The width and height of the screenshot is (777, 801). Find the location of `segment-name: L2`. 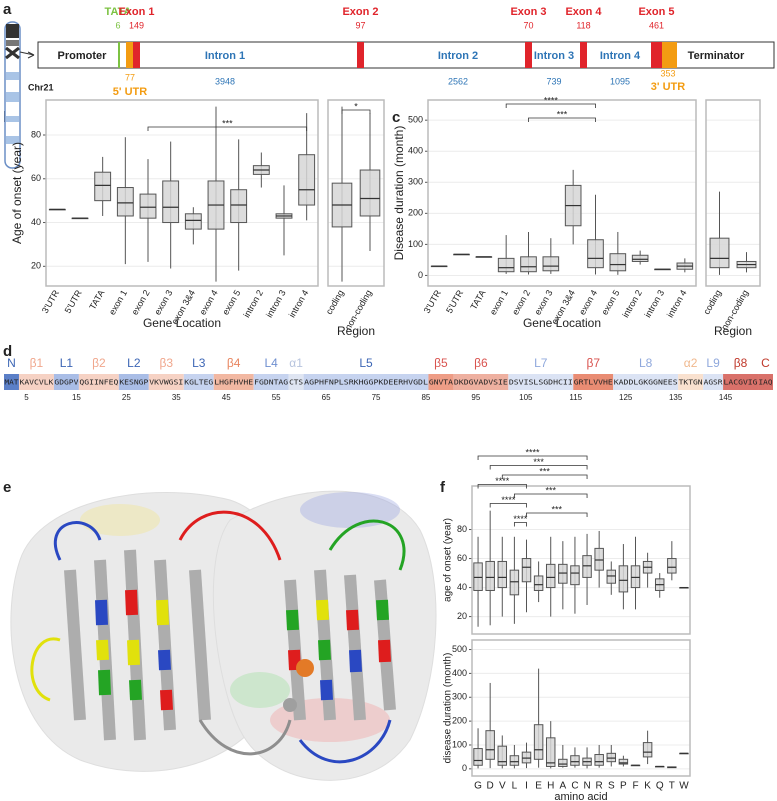

segment-name: L2 is located at coordinates (134, 363).